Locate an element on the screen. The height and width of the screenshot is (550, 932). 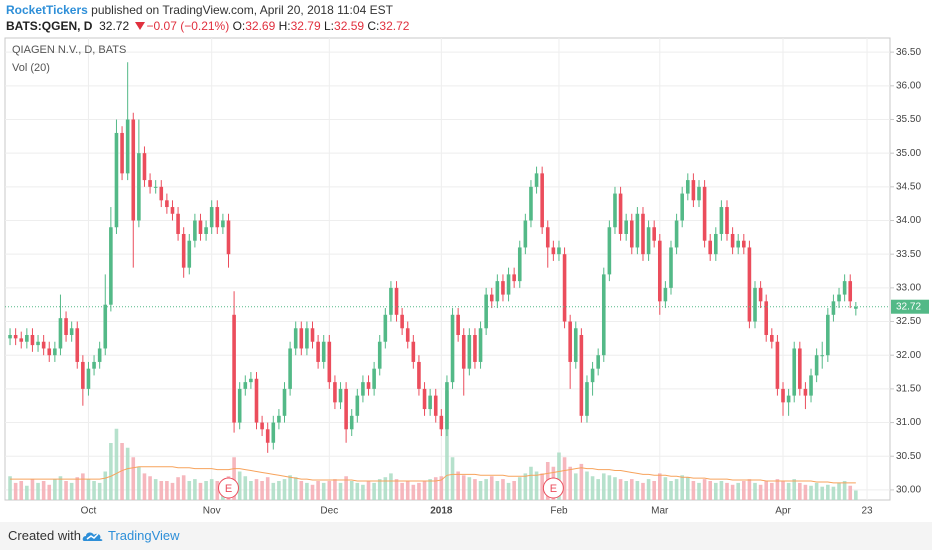
brand: TradingView is located at coordinates (144, 535).